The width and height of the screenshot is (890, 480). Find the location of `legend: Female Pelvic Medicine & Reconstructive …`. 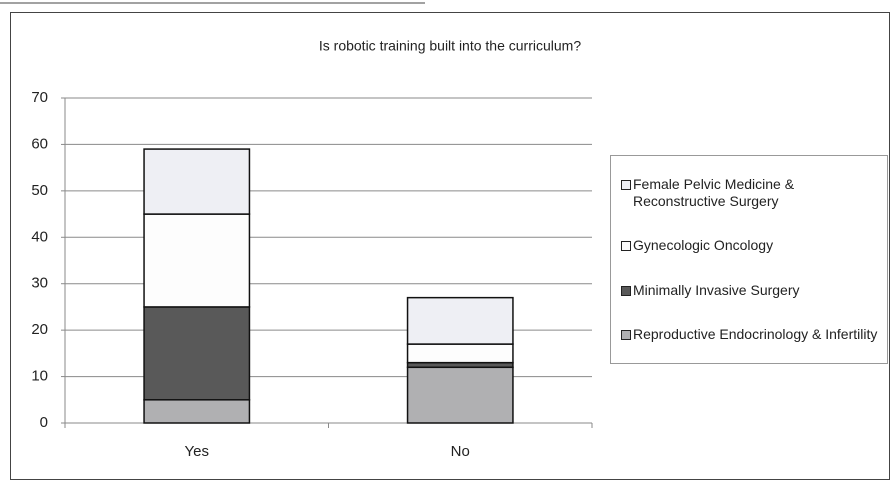

legend: Female Pelvic Medicine & Reconstructive … is located at coordinates (749, 259).